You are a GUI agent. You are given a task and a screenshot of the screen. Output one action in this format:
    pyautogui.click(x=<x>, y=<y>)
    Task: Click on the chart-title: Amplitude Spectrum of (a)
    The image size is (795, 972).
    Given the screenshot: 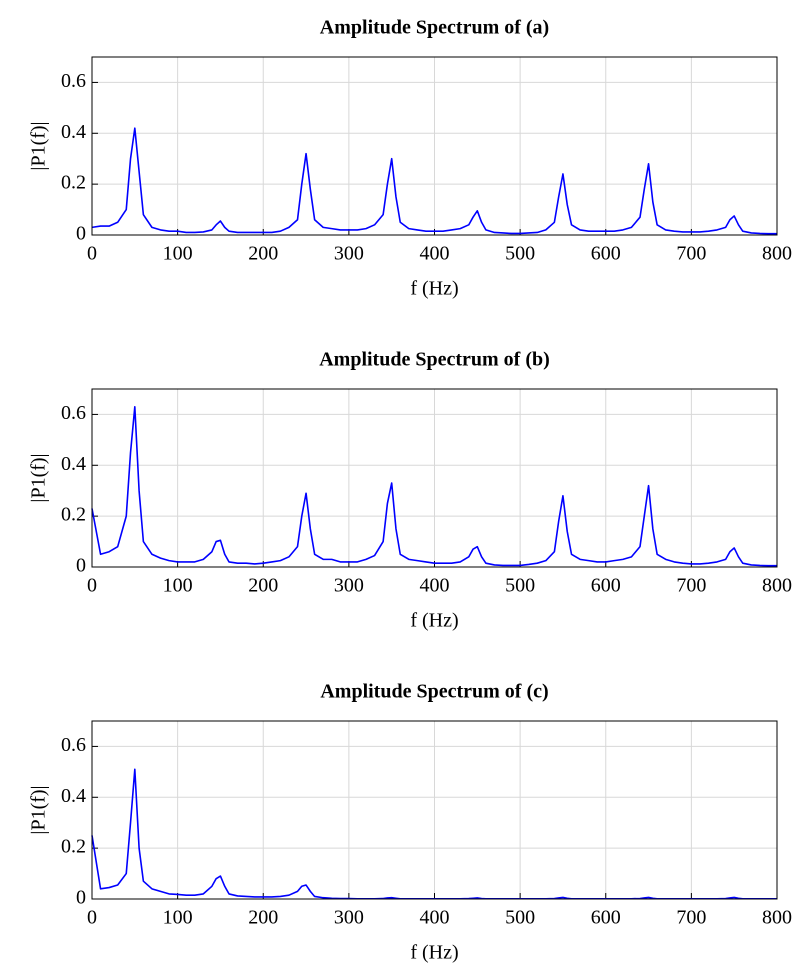 What is the action you would take?
    pyautogui.click(x=434, y=28)
    